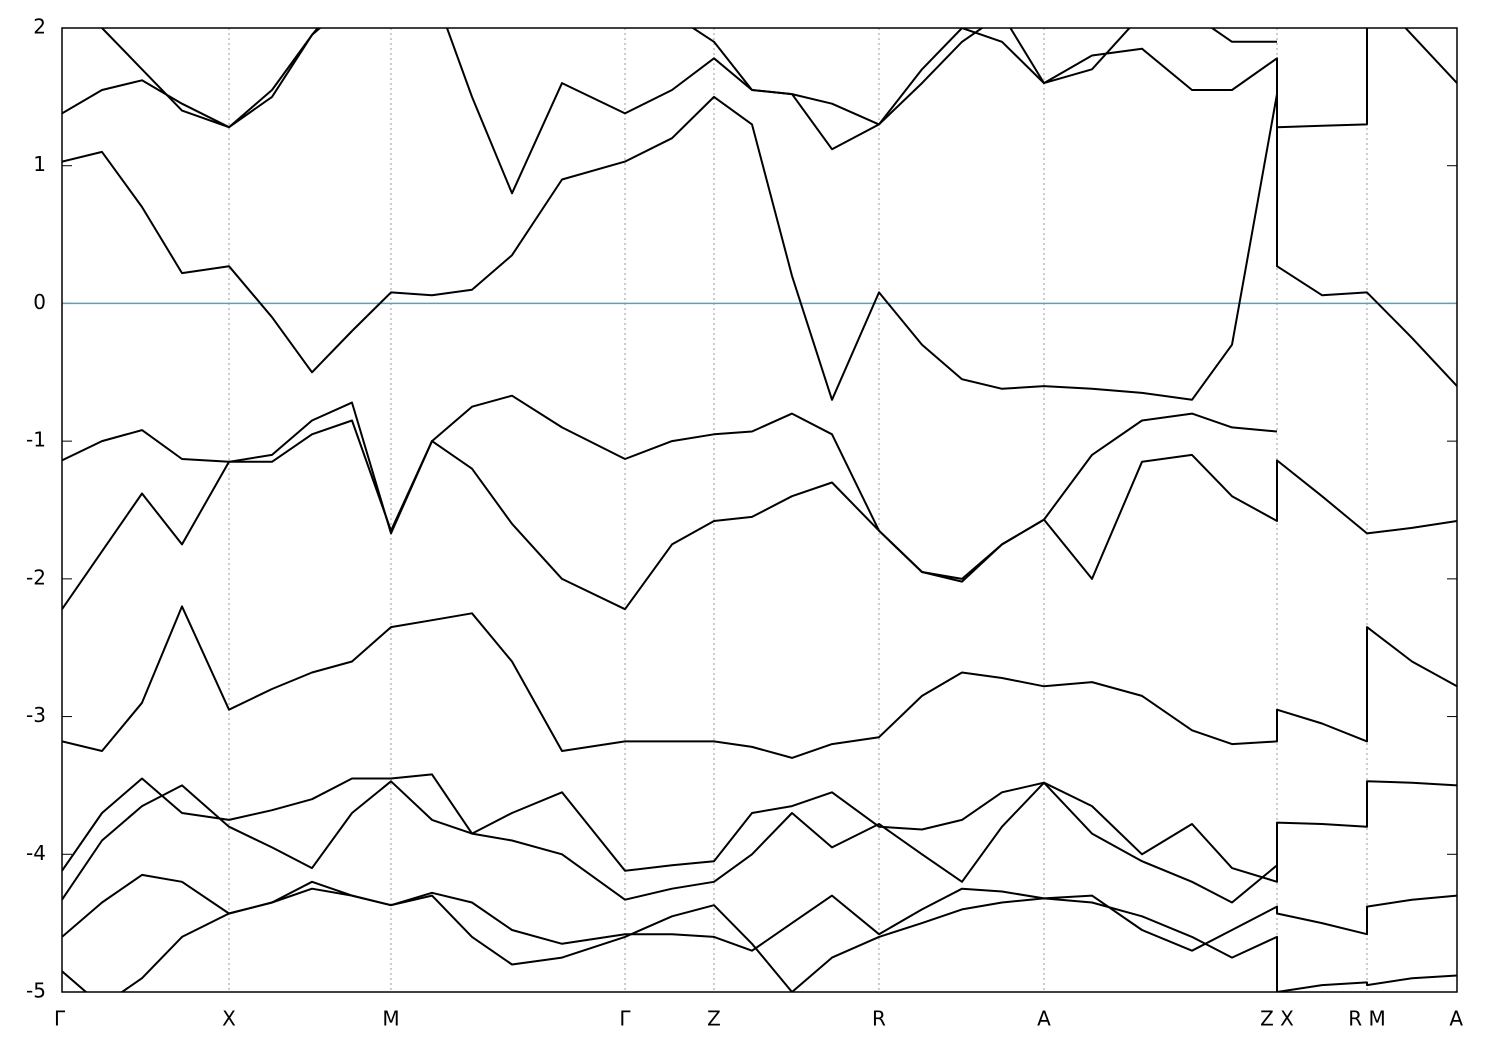 The width and height of the screenshot is (1500, 1050). What do you see at coordinates (714, 1019) in the screenshot?
I see `x-tick-label: Z` at bounding box center [714, 1019].